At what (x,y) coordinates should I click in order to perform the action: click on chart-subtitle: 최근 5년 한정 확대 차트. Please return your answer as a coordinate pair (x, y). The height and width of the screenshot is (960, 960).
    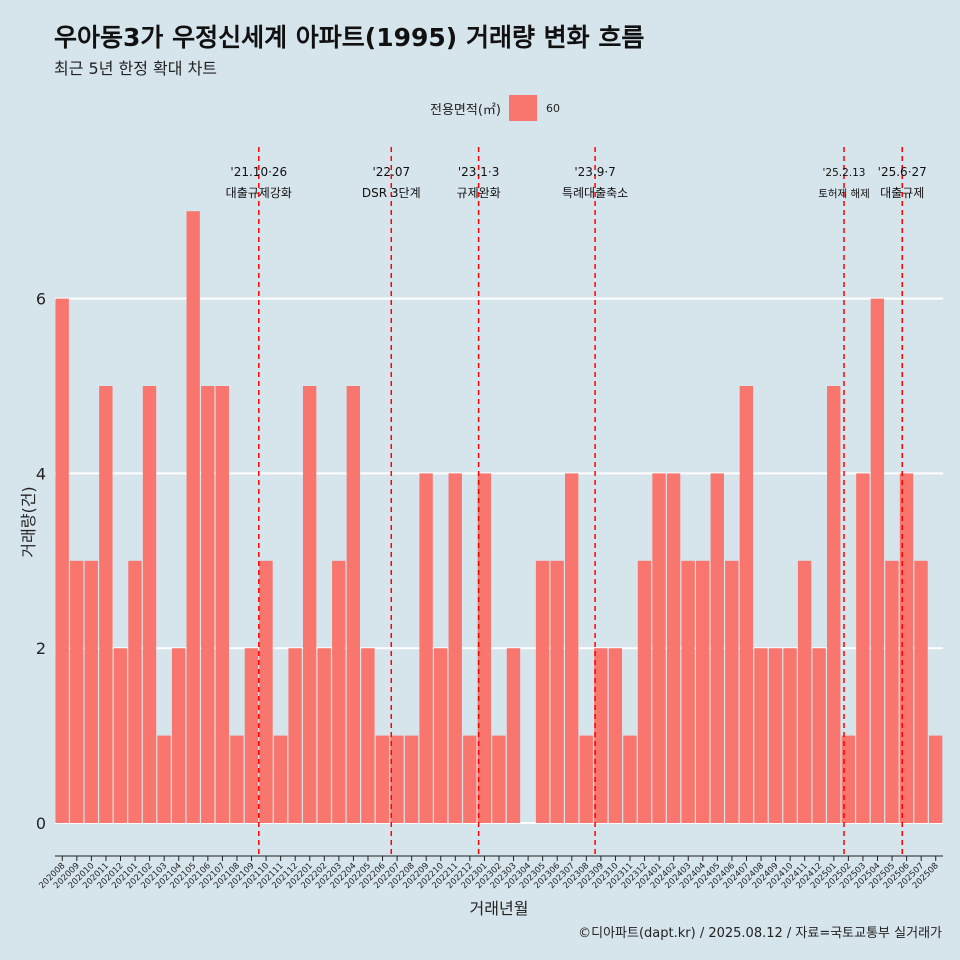
    Looking at the image, I should click on (136, 68).